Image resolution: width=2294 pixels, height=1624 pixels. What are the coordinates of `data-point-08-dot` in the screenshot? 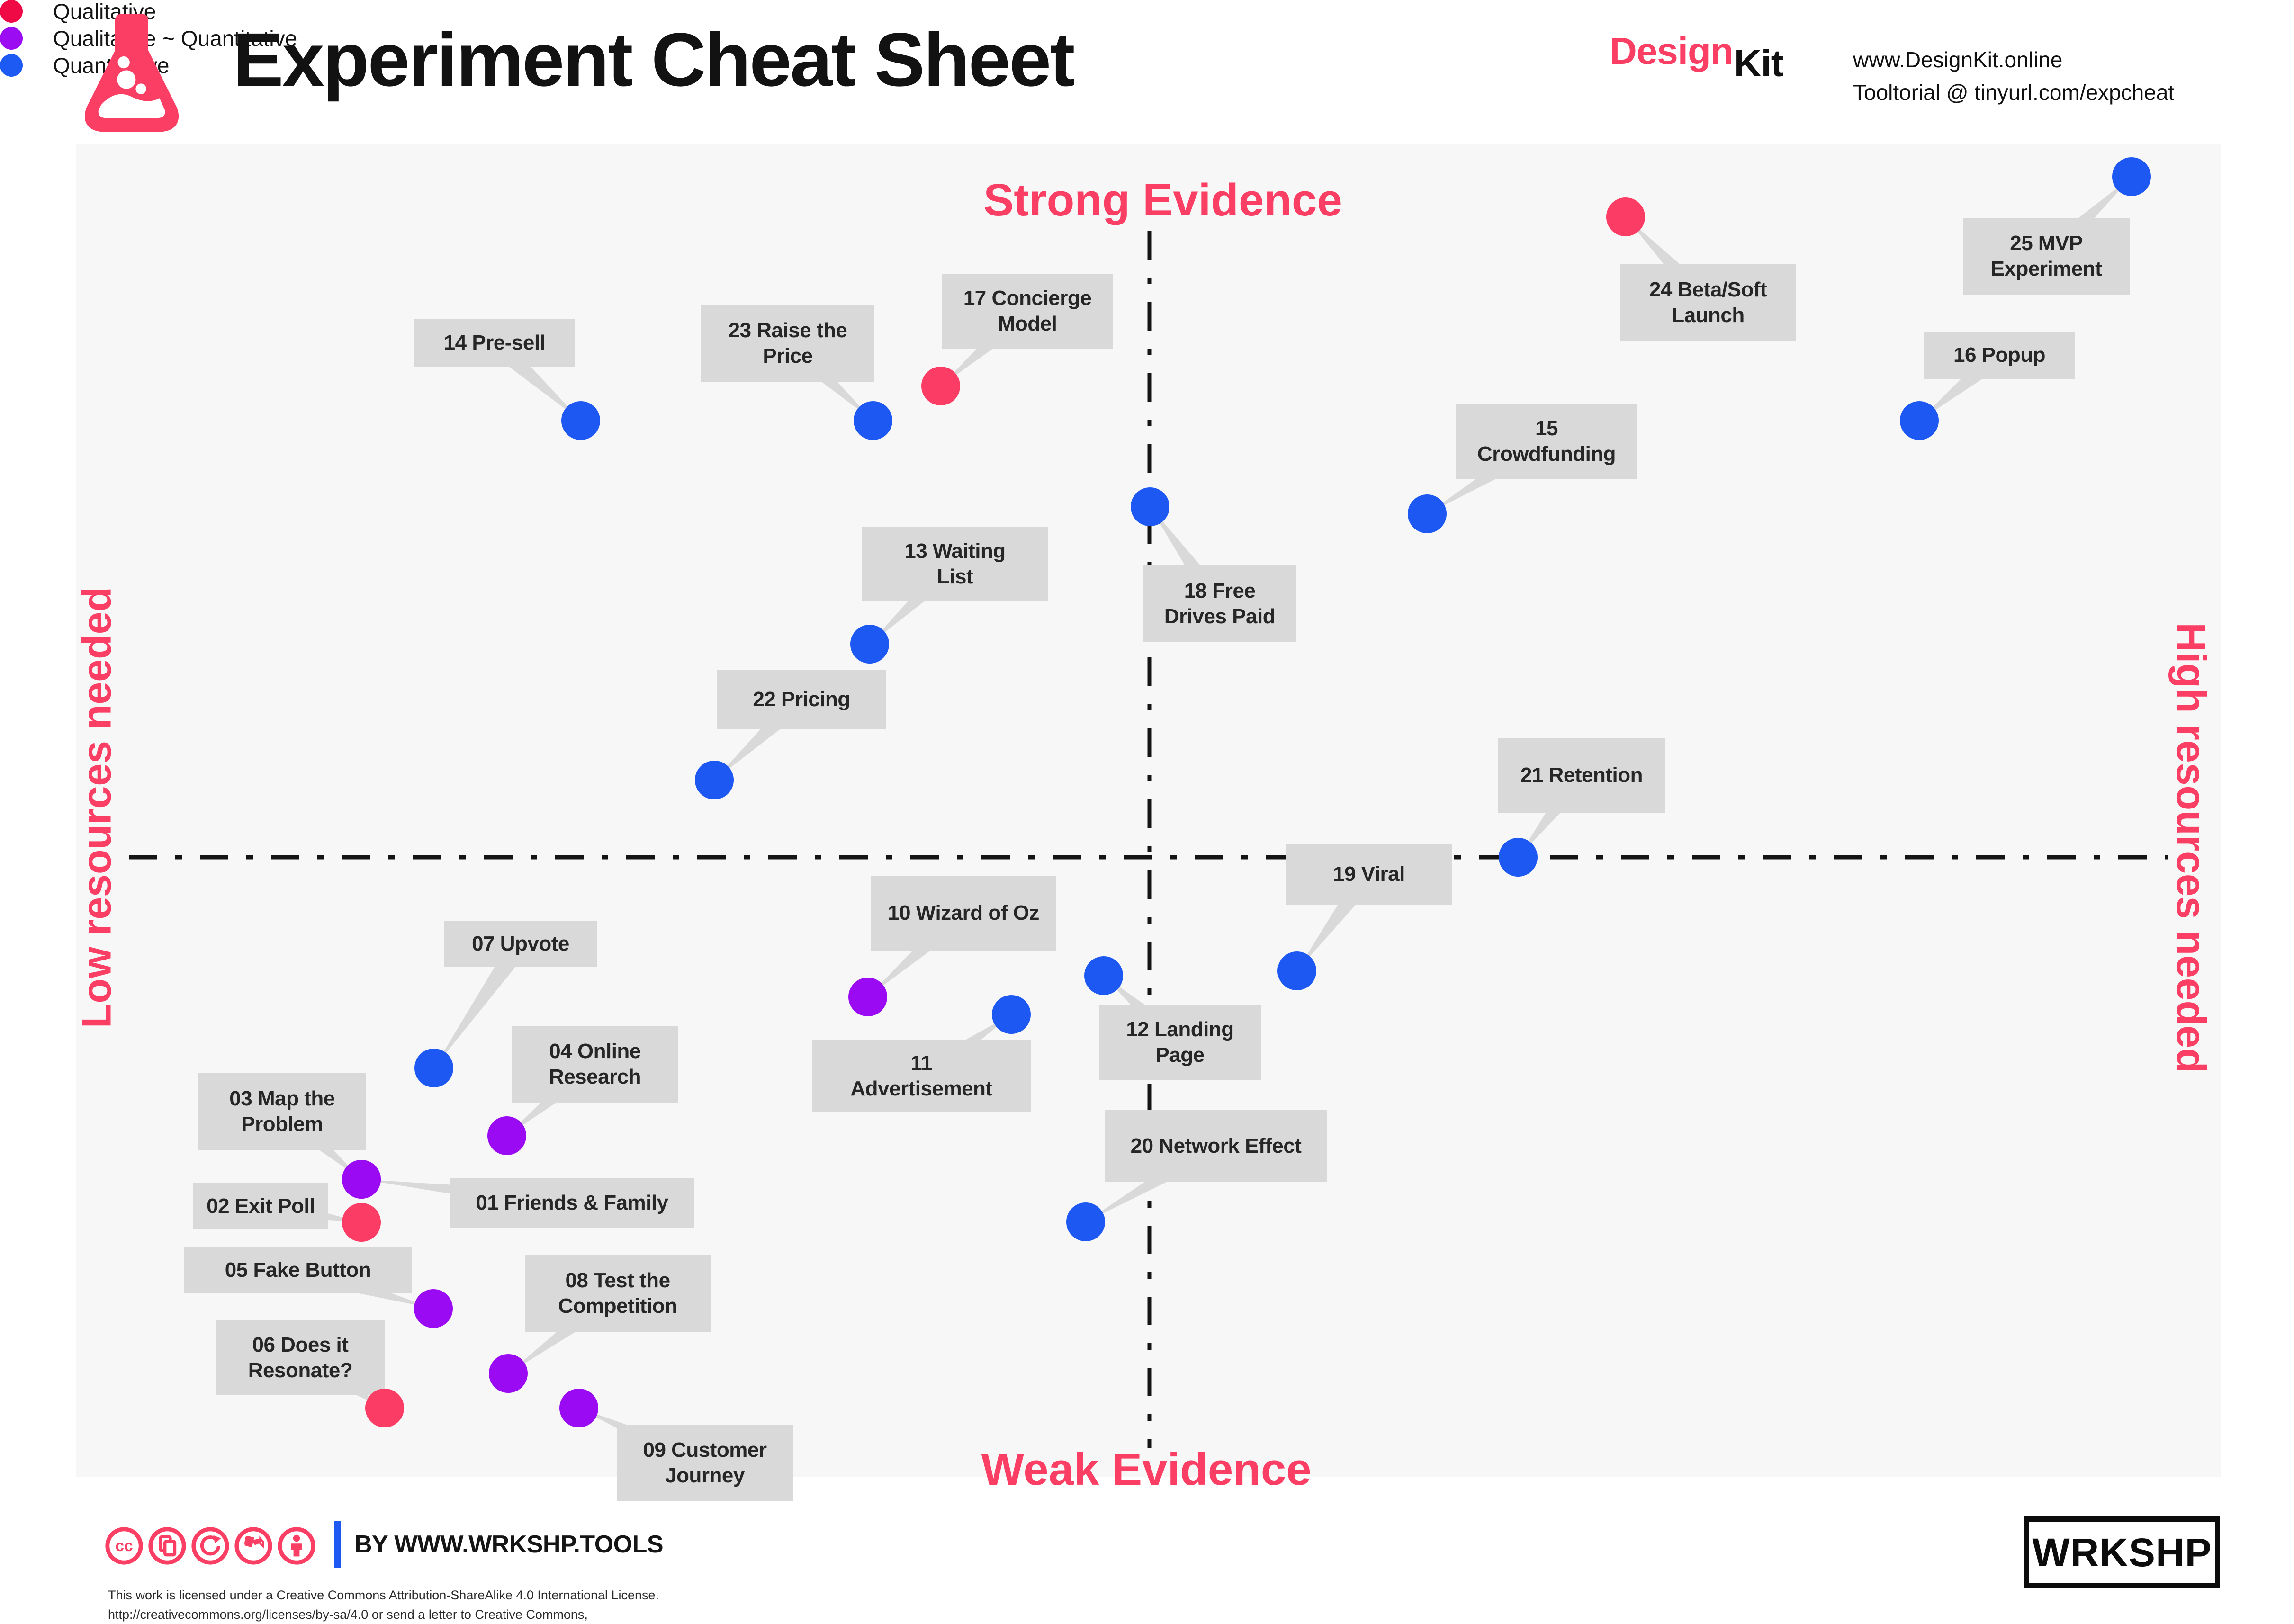 It's located at (508, 1373).